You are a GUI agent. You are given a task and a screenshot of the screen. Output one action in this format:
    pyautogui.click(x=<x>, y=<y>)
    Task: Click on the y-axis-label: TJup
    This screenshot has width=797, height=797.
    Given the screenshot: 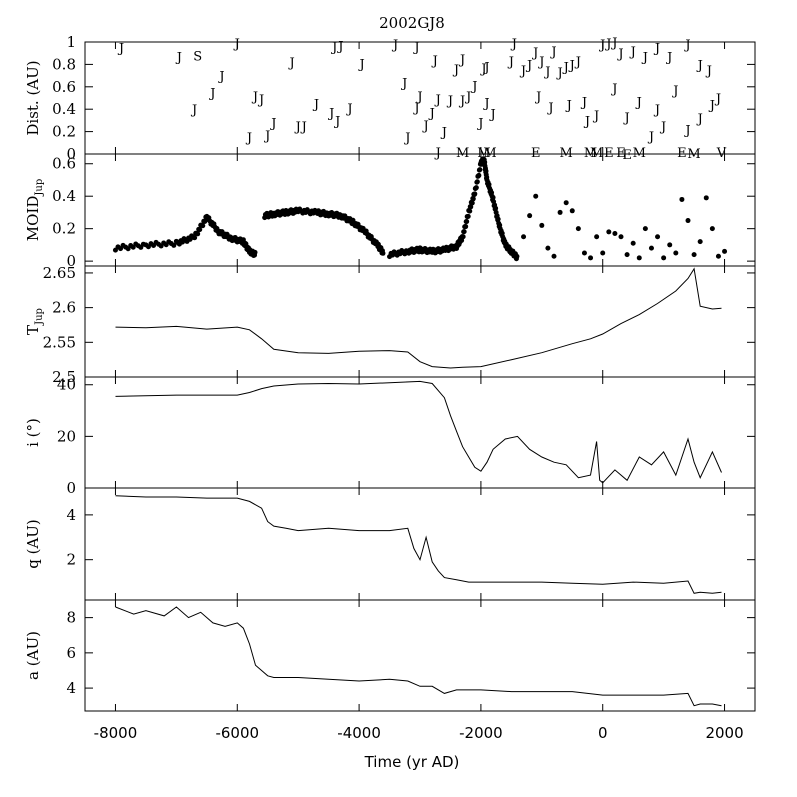 What is the action you would take?
    pyautogui.click(x=34, y=321)
    